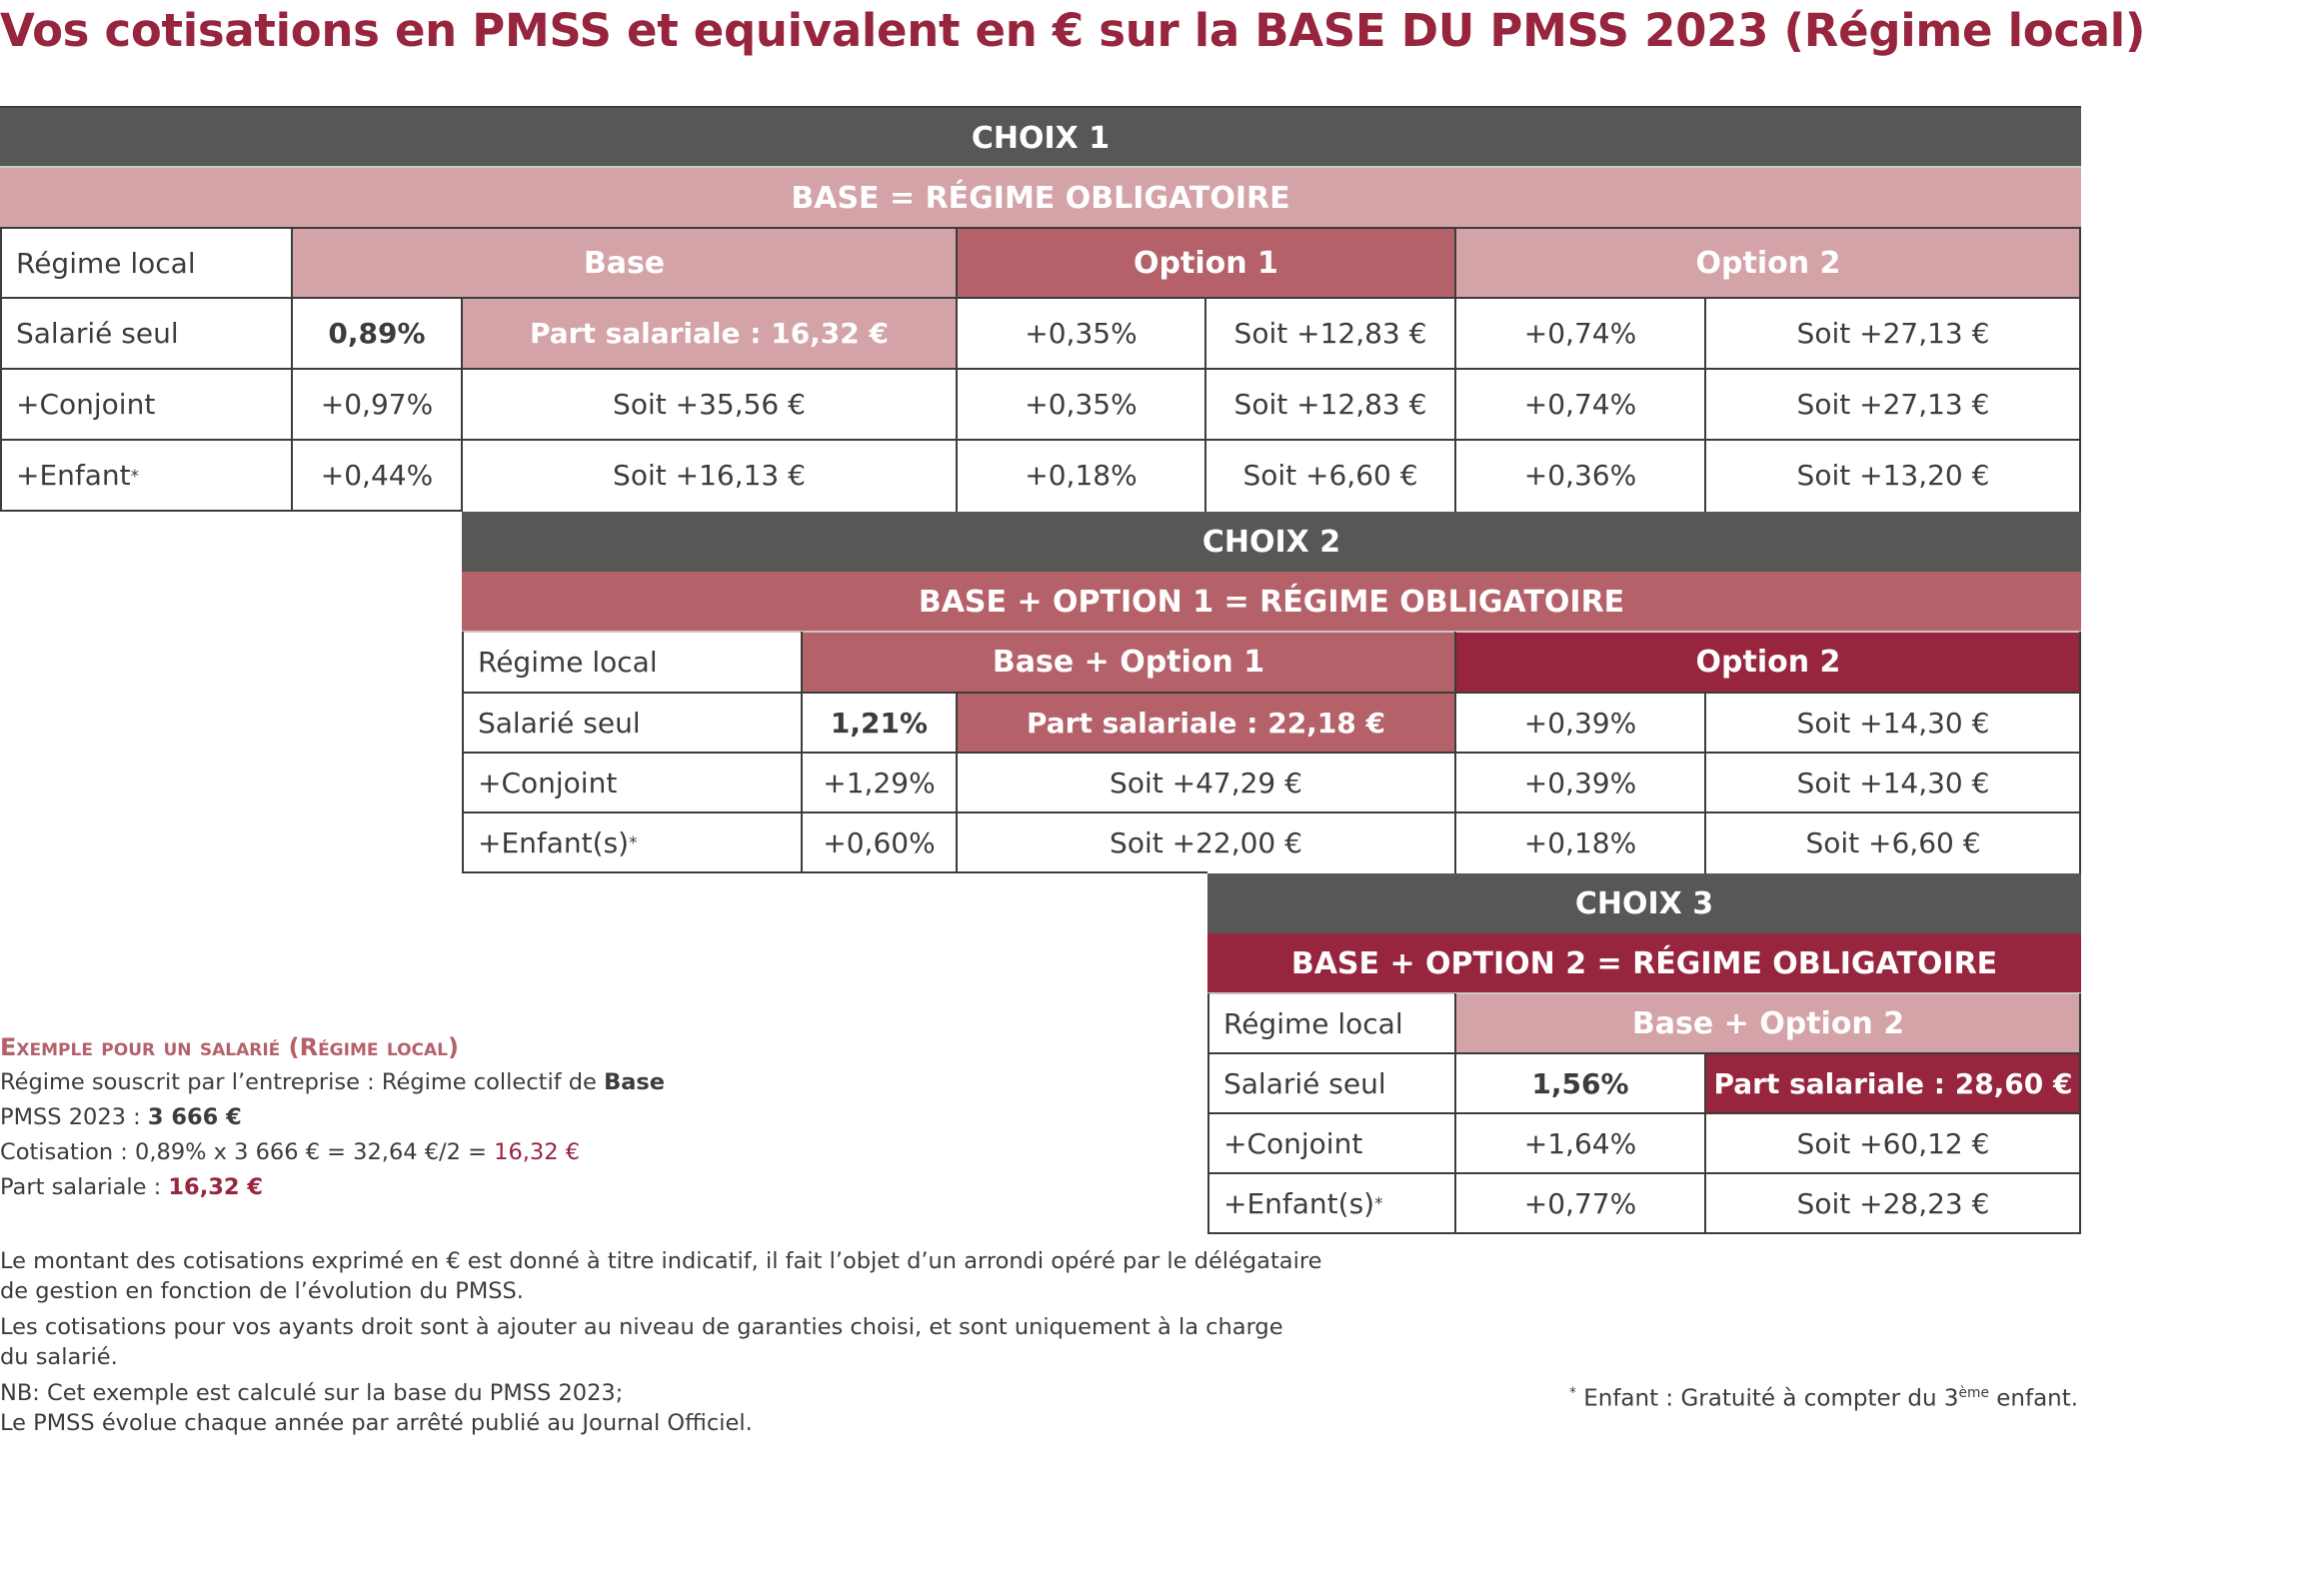  What do you see at coordinates (548, 782) in the screenshot?
I see `choix2-row2-label: +Conjoint` at bounding box center [548, 782].